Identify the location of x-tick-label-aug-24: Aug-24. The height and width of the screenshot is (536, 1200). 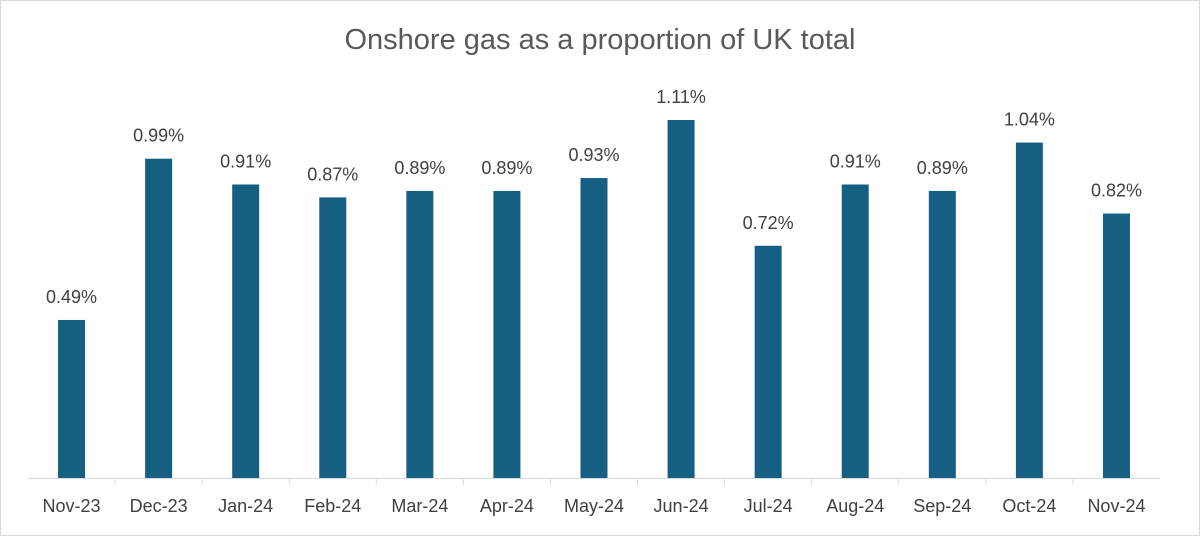
(855, 506).